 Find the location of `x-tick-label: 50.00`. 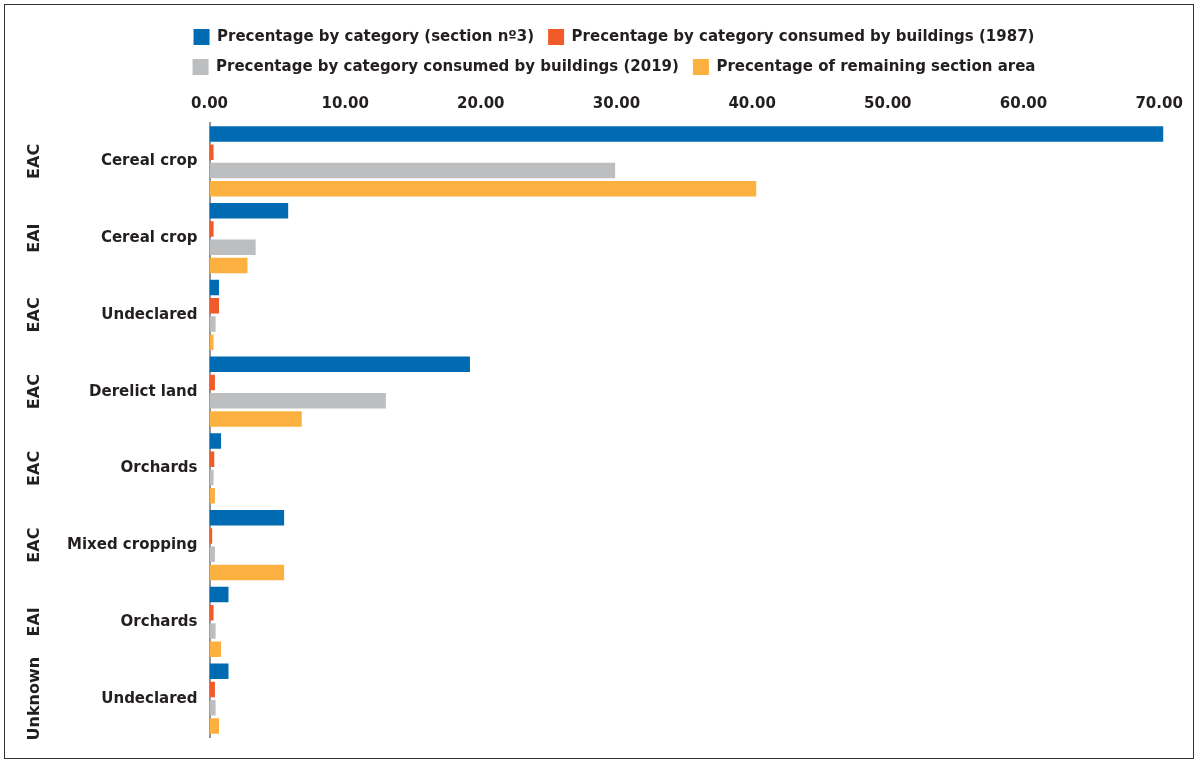

x-tick-label: 50.00 is located at coordinates (888, 102).